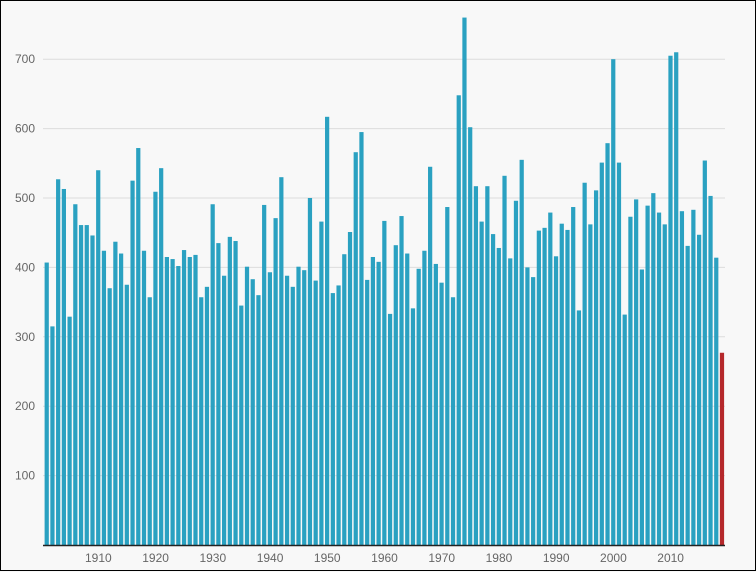 The image size is (756, 572). What do you see at coordinates (699, 390) in the screenshot?
I see `bar-2015` at bounding box center [699, 390].